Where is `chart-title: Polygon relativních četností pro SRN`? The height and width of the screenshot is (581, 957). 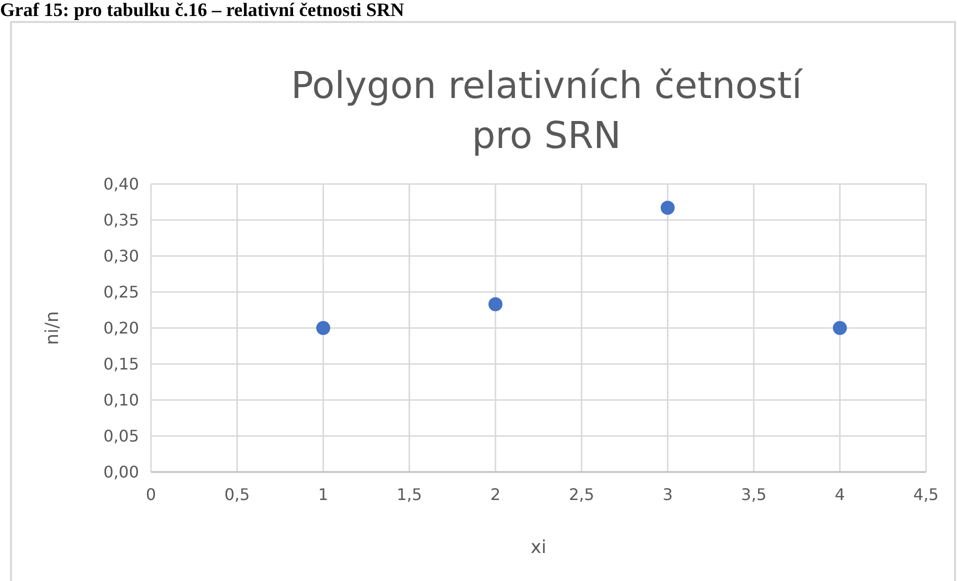 chart-title: Polygon relativních četností pro SRN is located at coordinates (547, 110).